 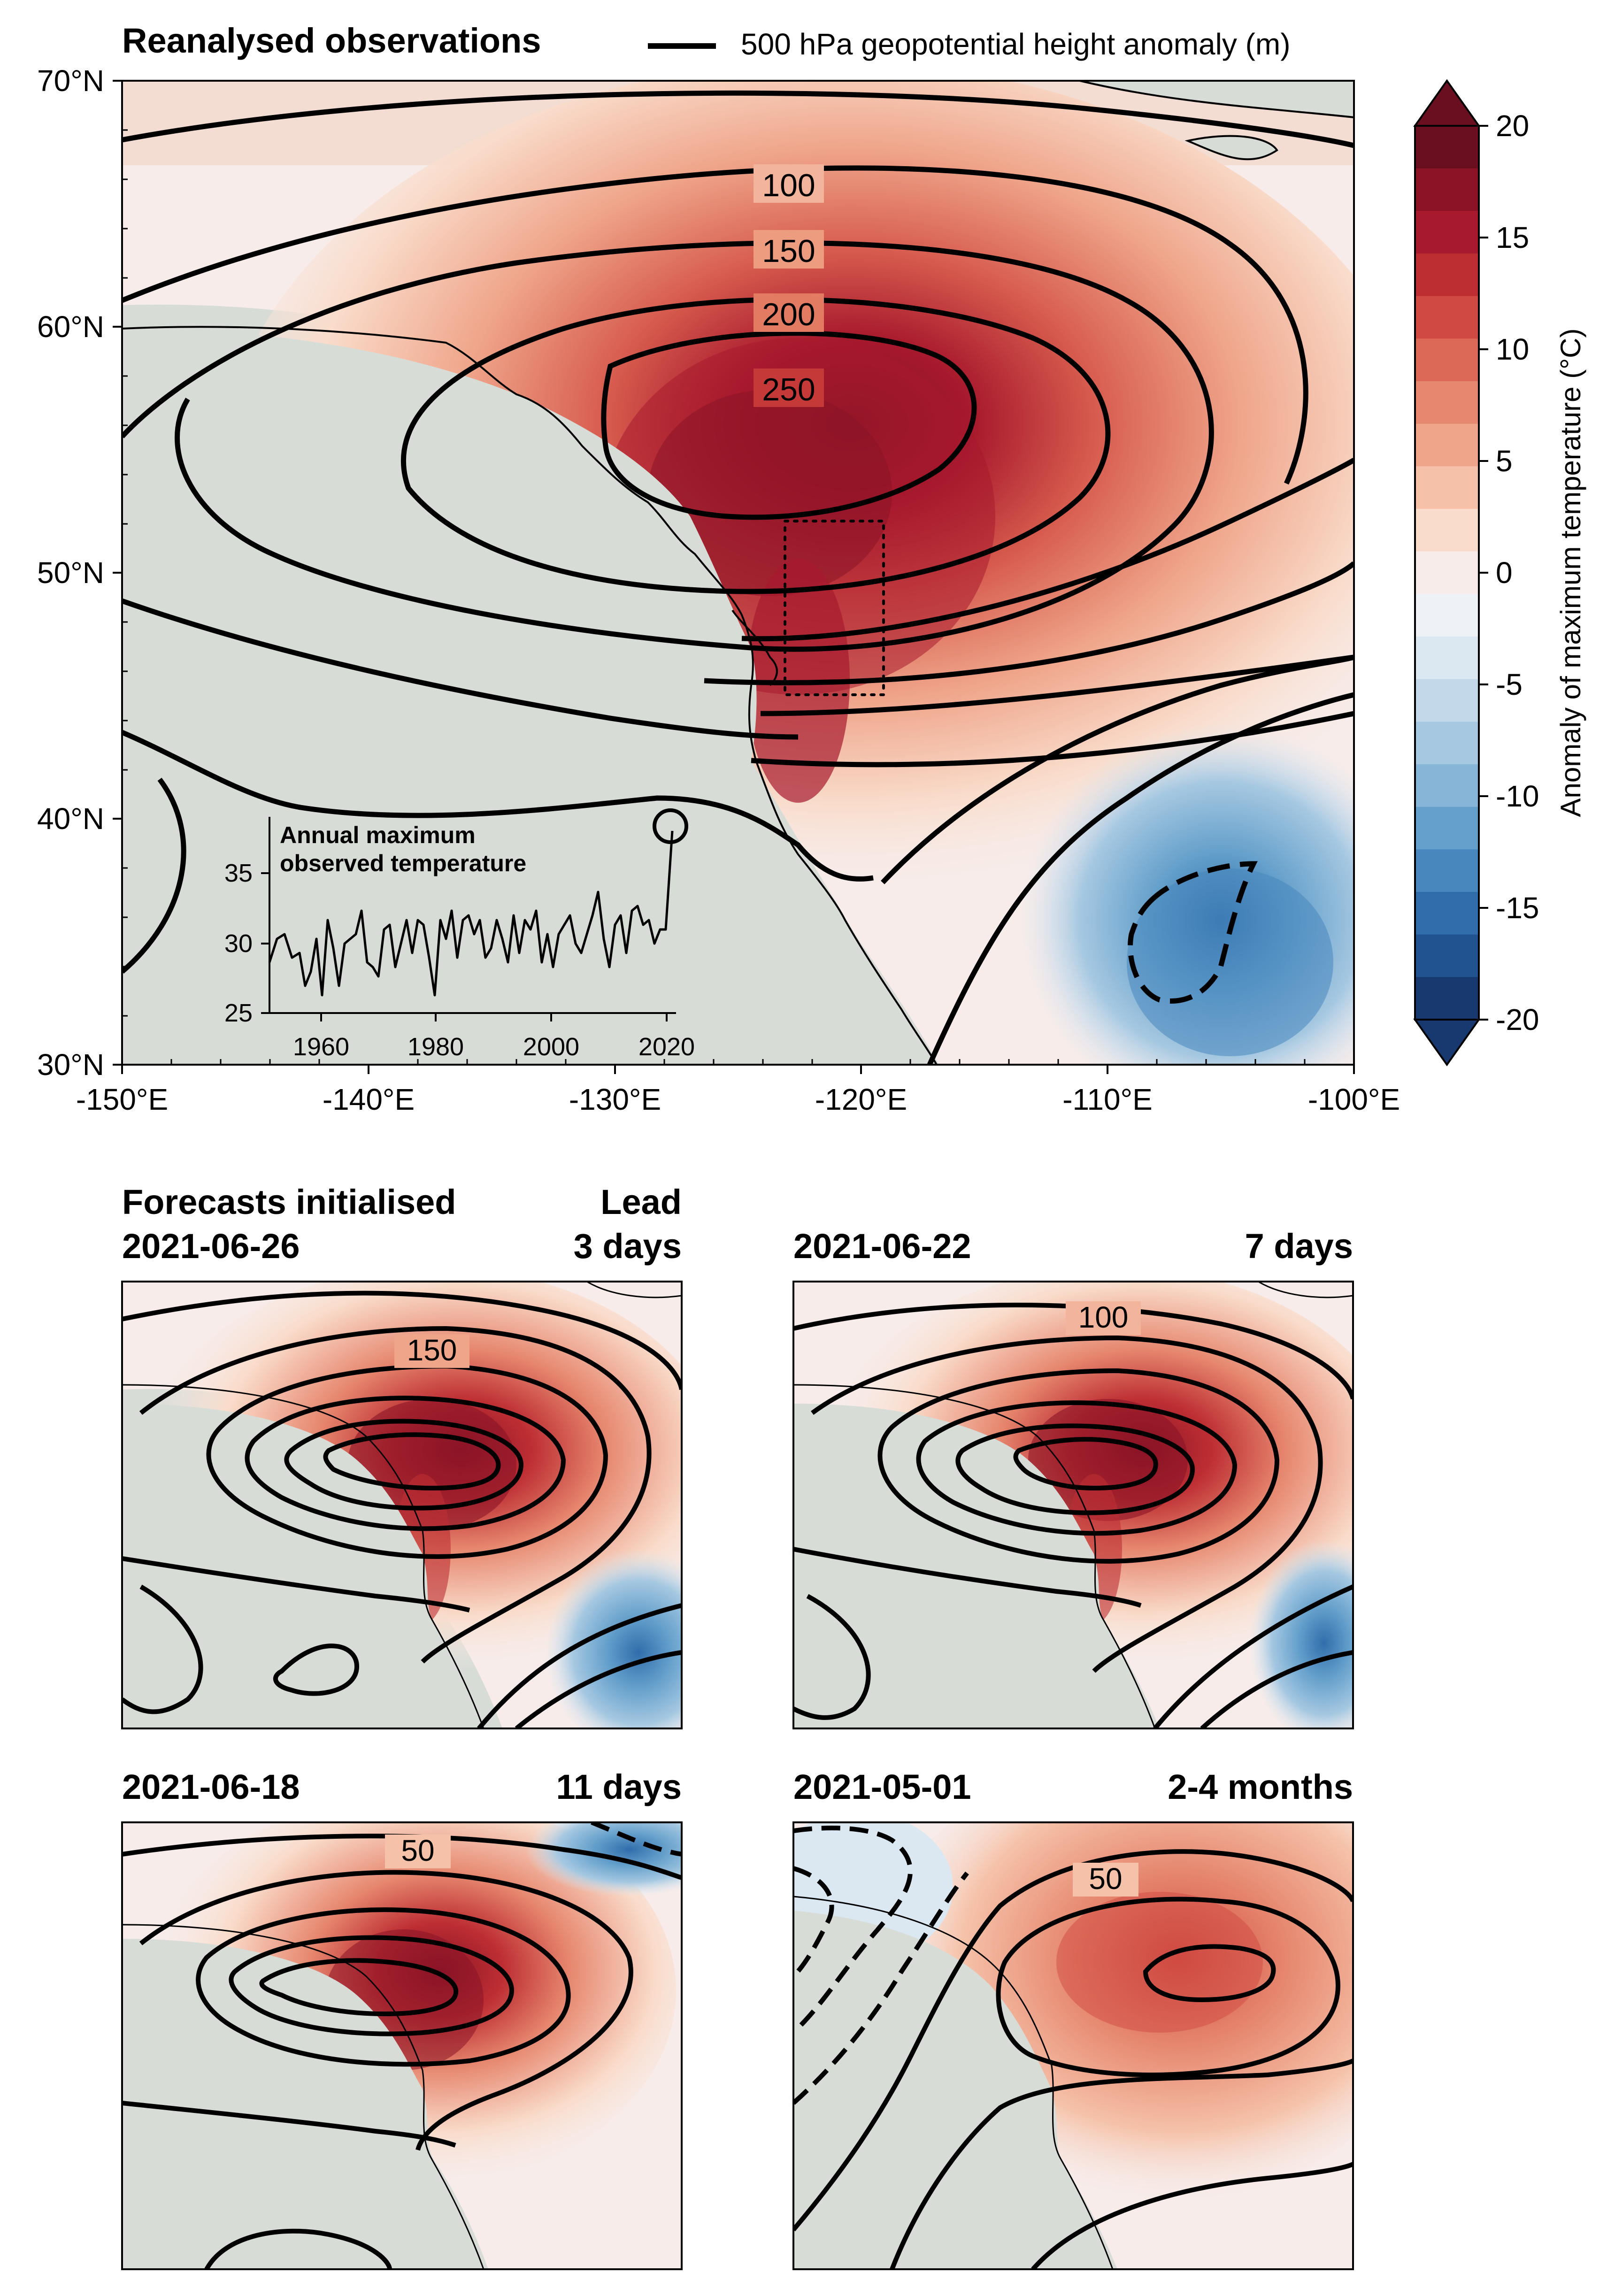 What do you see at coordinates (1106, 1879) in the screenshot?
I see `panel-4-contour-label: 50` at bounding box center [1106, 1879].